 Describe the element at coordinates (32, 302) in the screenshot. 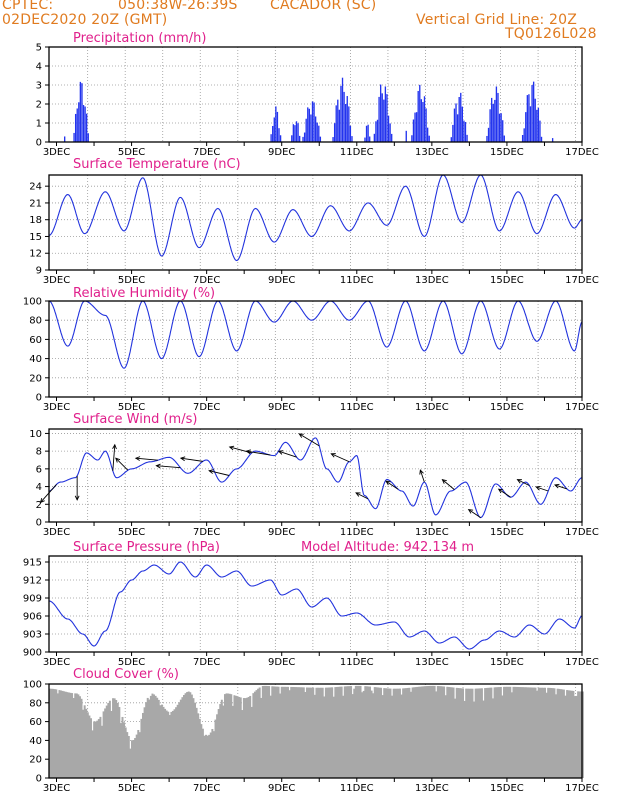

I see `y-tick-label: 100` at that location.